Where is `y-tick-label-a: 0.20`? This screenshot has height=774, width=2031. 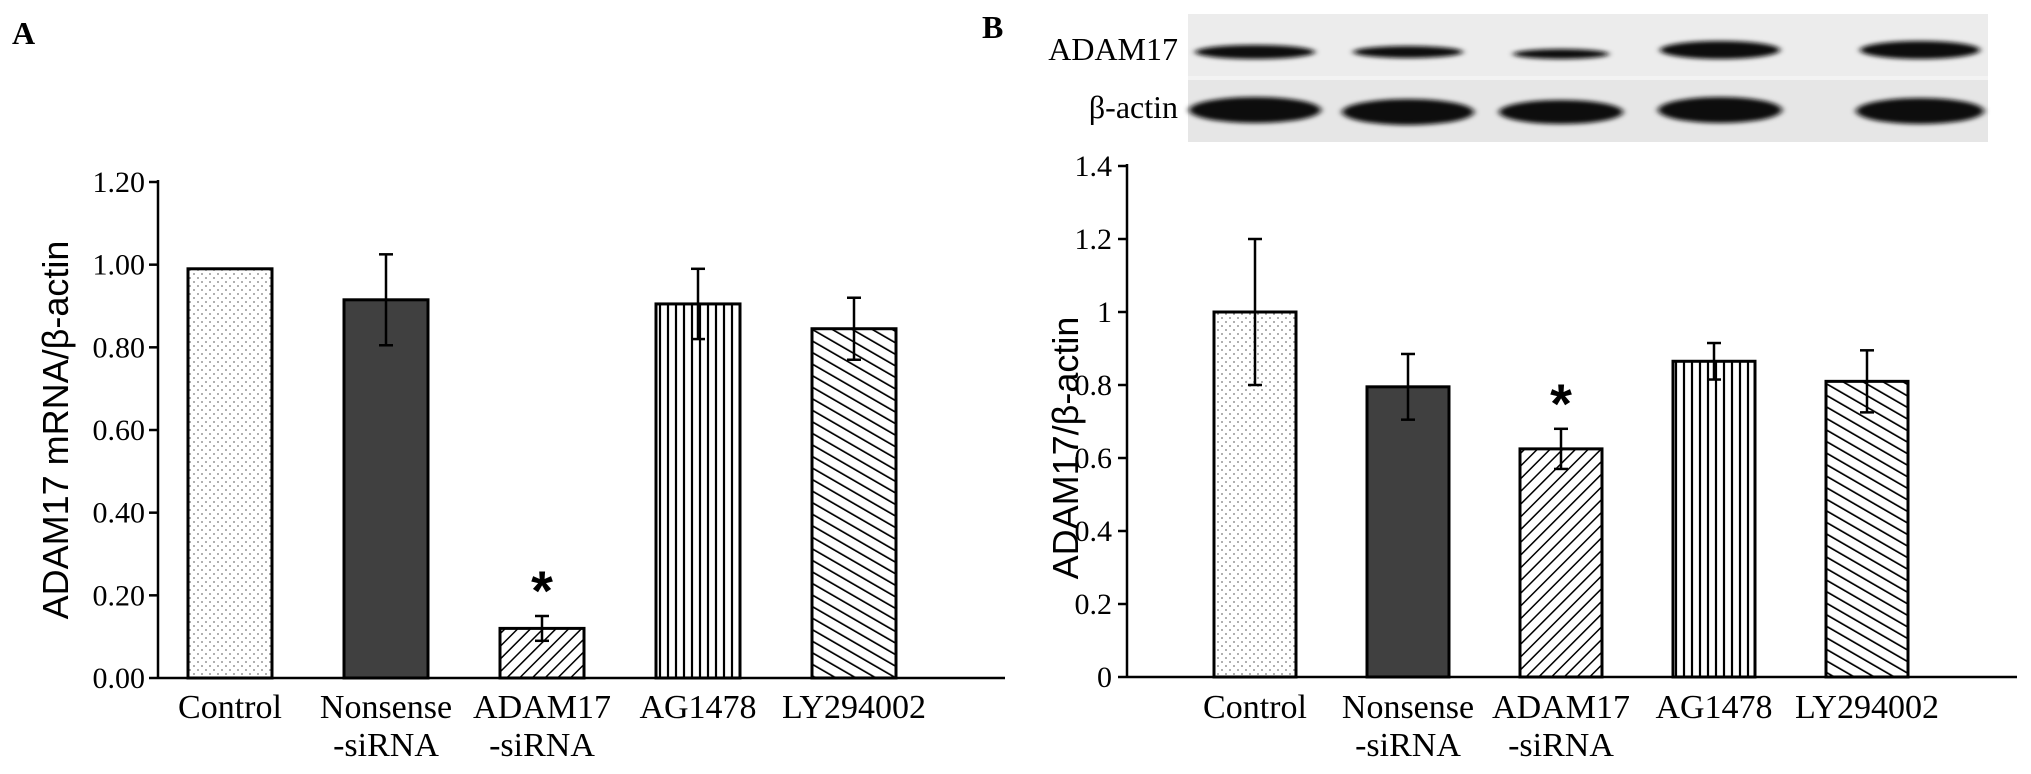 y-tick-label-a: 0.20 is located at coordinates (119, 595).